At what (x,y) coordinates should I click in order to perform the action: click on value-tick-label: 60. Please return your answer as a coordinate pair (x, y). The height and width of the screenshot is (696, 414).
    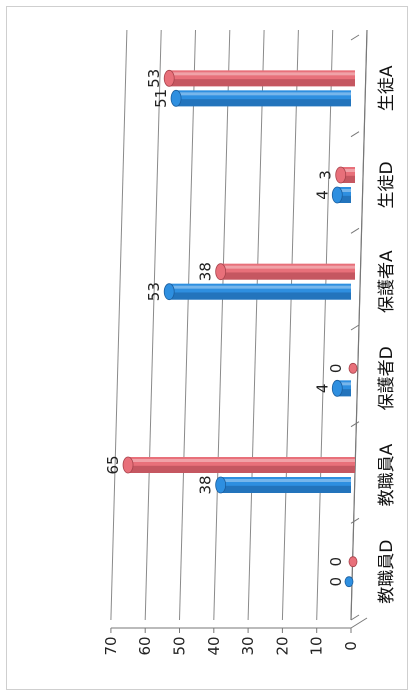
    Looking at the image, I should click on (145, 645).